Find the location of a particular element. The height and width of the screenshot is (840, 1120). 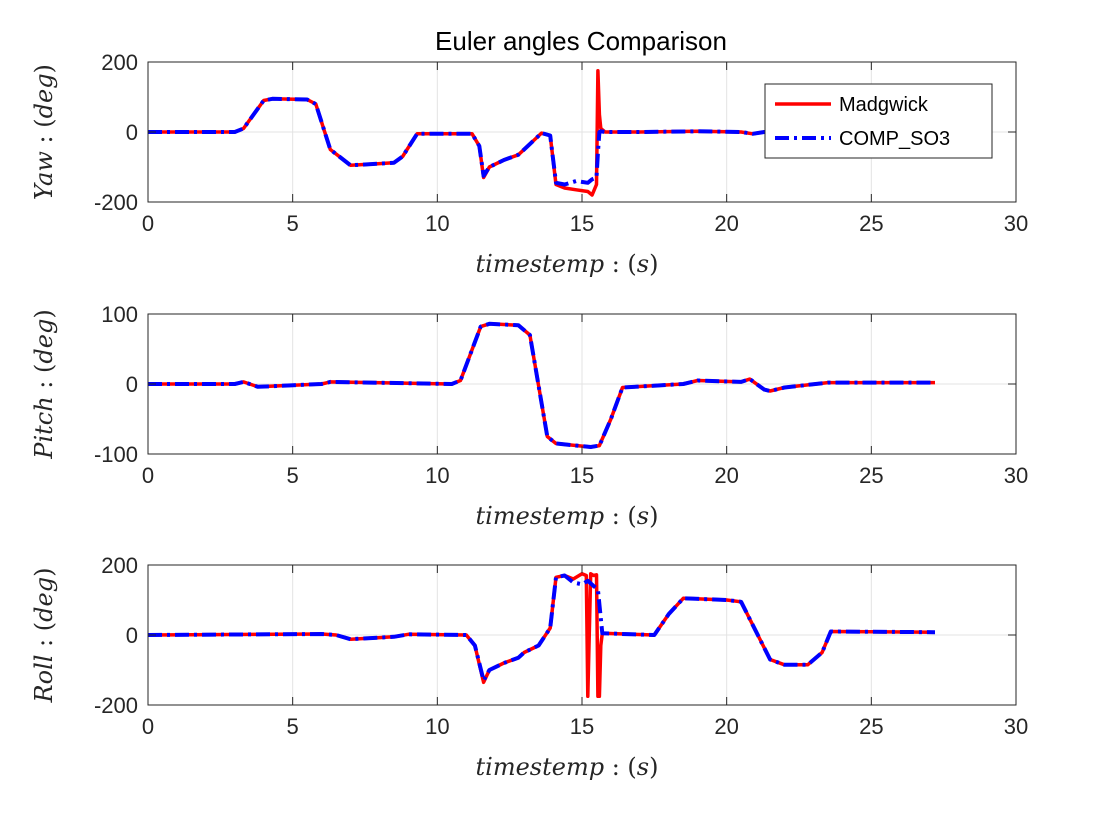

figure-title: Euler angles Comparison is located at coordinates (581, 41).